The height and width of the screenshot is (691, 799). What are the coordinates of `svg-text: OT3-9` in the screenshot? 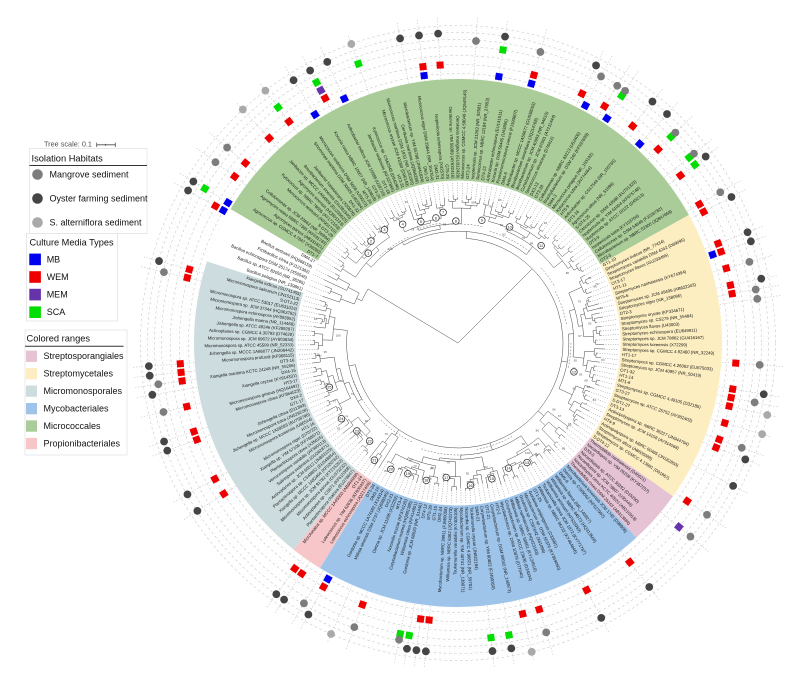 It's located at (594, 240).